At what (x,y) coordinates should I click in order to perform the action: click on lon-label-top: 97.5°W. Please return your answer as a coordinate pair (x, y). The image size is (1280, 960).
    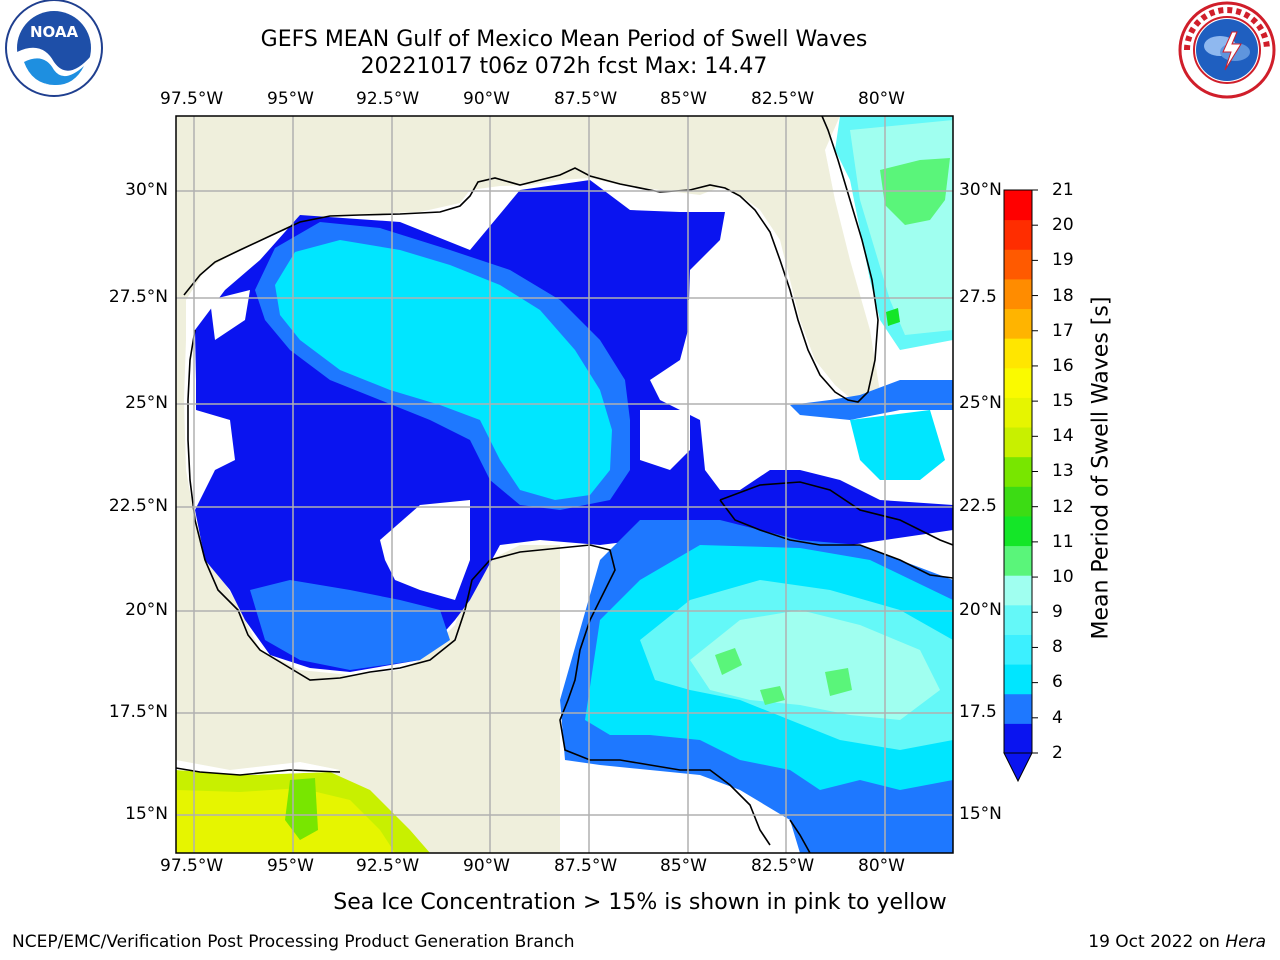
    Looking at the image, I should click on (192, 99).